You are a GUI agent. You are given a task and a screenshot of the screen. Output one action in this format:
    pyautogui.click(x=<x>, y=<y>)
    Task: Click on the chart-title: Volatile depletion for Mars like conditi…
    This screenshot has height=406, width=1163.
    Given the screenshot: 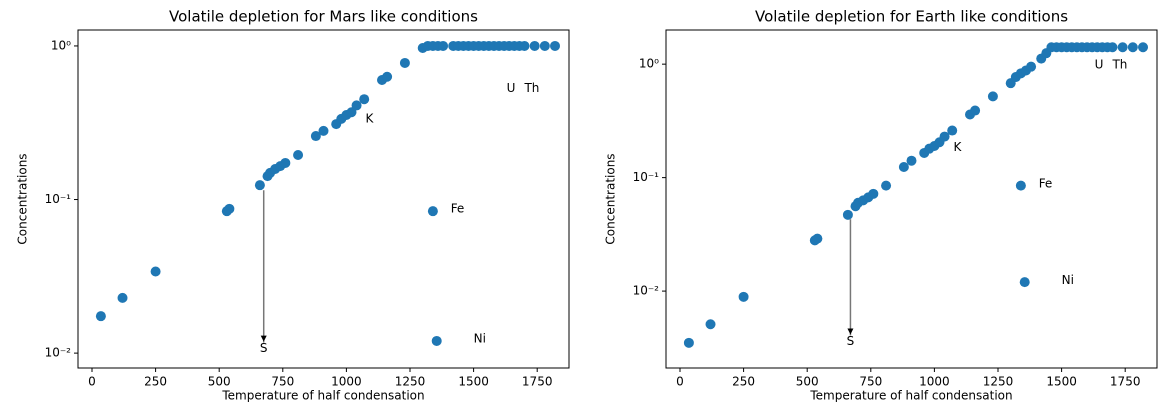 What is the action you would take?
    pyautogui.click(x=323, y=17)
    